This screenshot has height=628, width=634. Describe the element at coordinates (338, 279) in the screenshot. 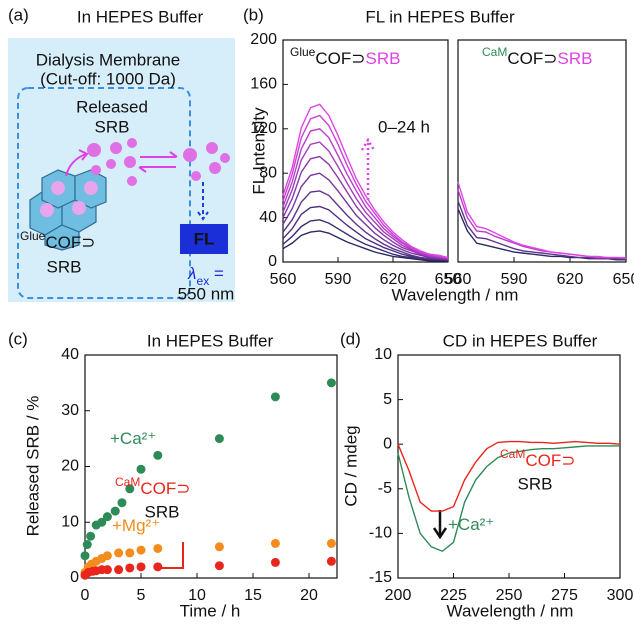

I see `x-tick-label: 590` at that location.